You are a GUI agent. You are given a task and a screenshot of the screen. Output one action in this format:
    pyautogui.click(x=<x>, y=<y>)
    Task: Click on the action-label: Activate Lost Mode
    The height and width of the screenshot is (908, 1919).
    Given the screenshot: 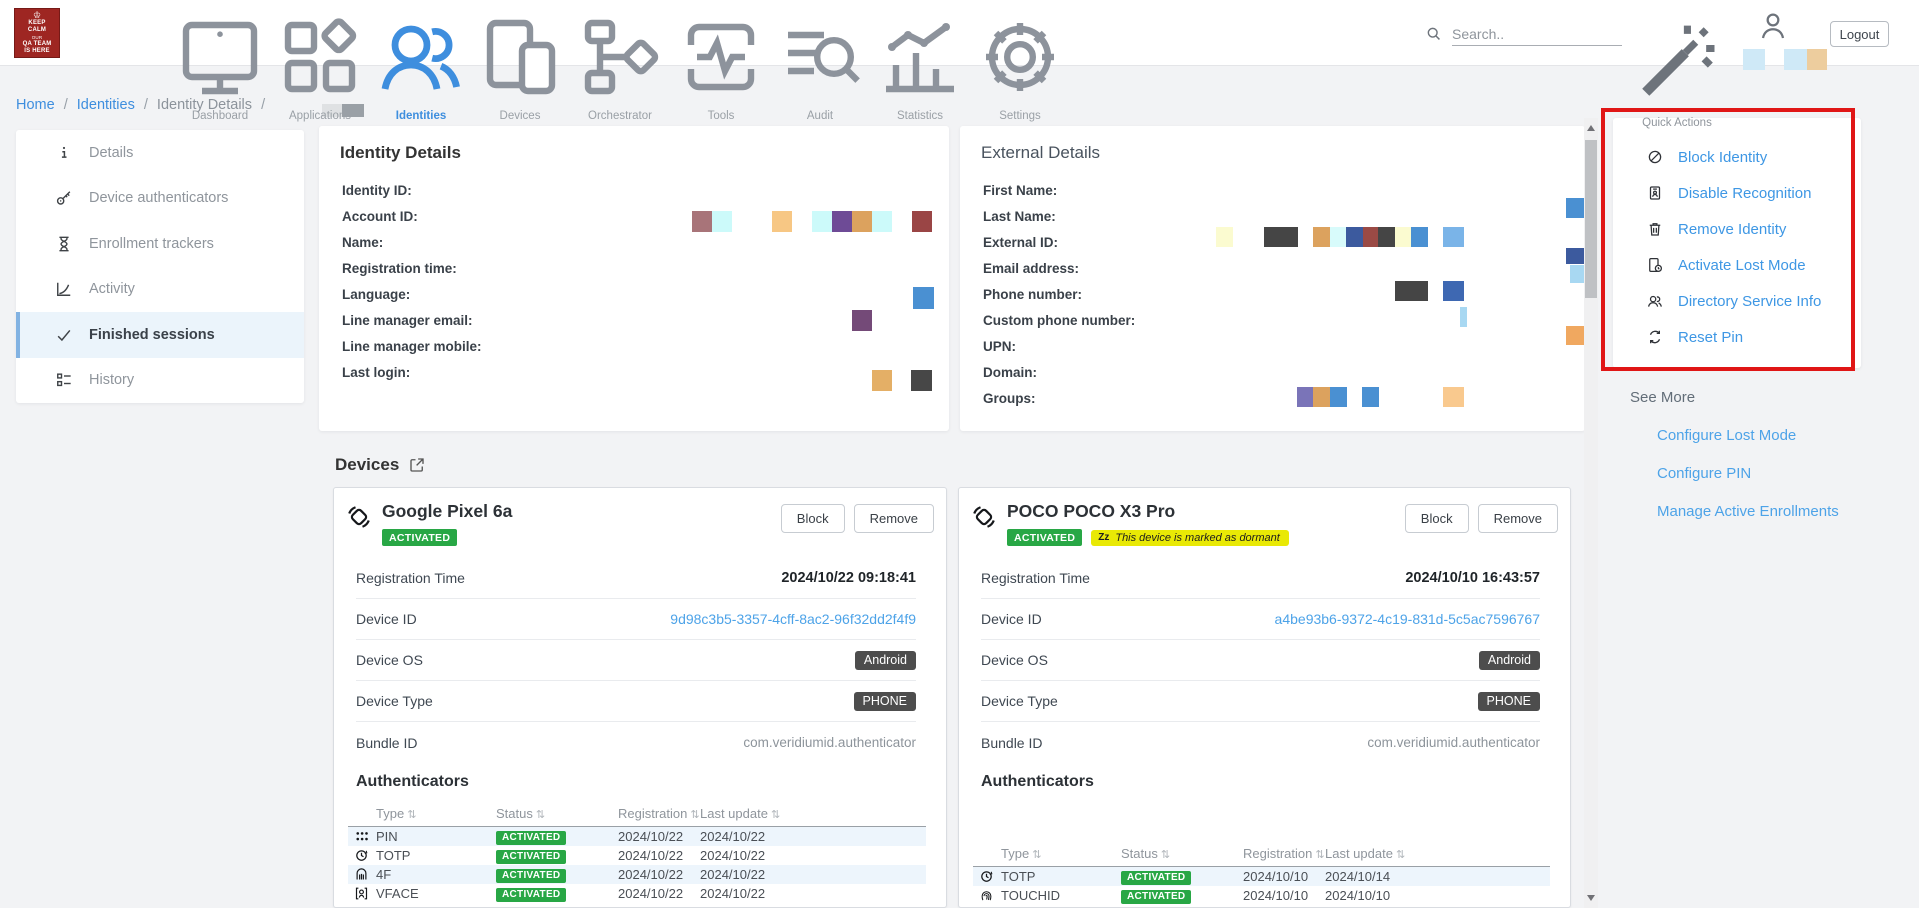 What is the action you would take?
    pyautogui.click(x=1742, y=265)
    